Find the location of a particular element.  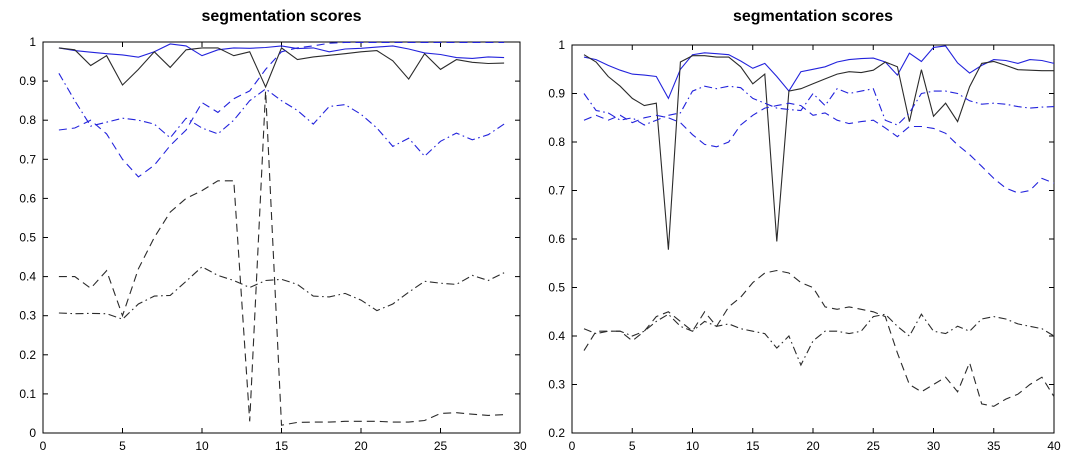

x-tick-label: 40 is located at coordinates (1054, 446).